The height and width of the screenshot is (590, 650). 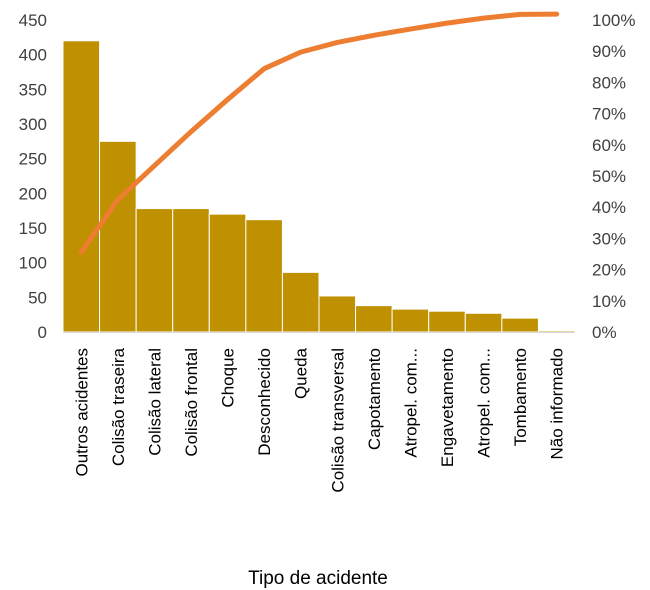 I want to click on category-label: Colisão frontal, so click(x=191, y=402).